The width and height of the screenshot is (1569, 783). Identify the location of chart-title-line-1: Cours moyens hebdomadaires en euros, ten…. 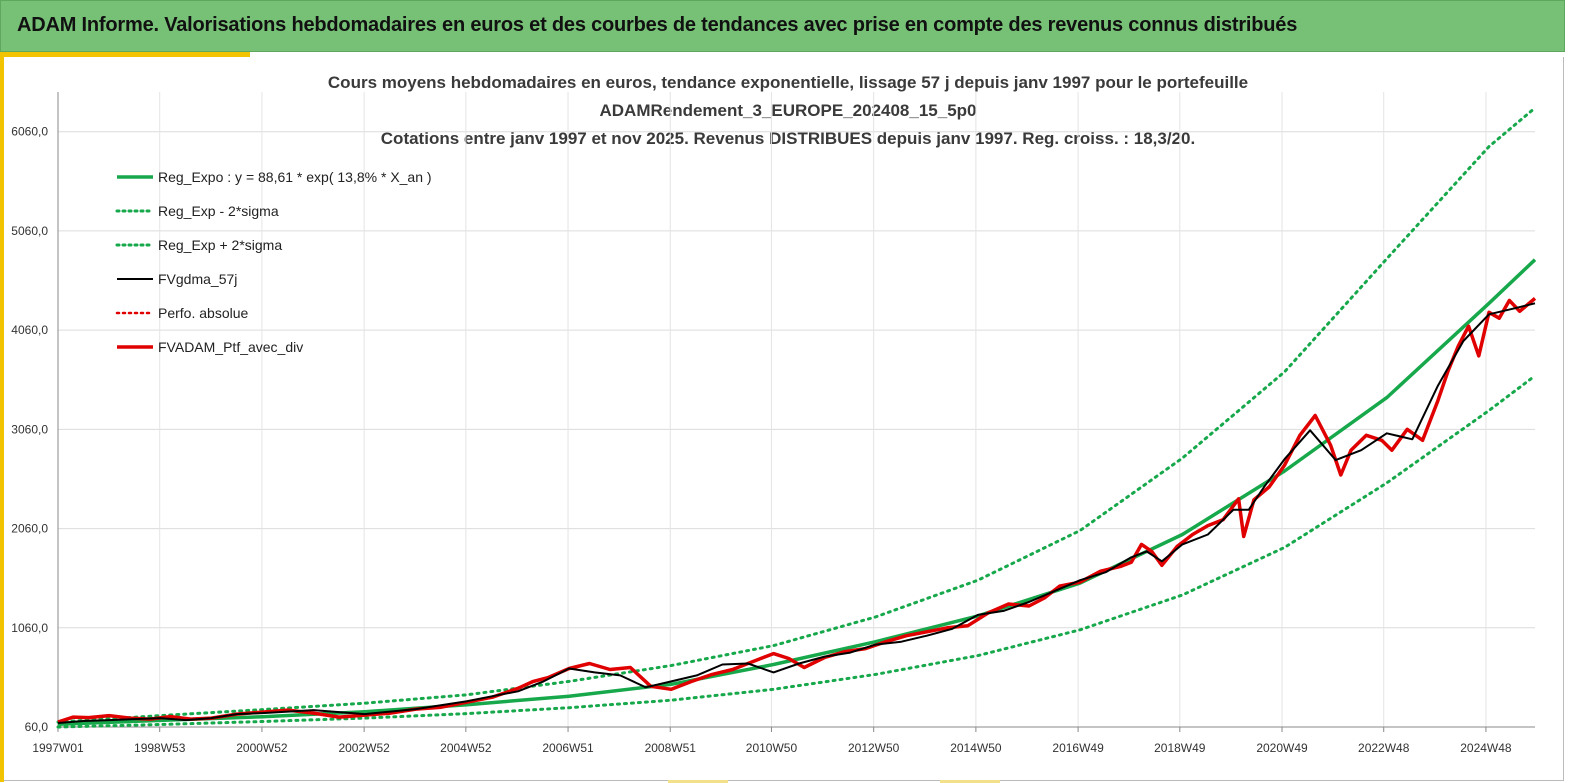
(788, 82).